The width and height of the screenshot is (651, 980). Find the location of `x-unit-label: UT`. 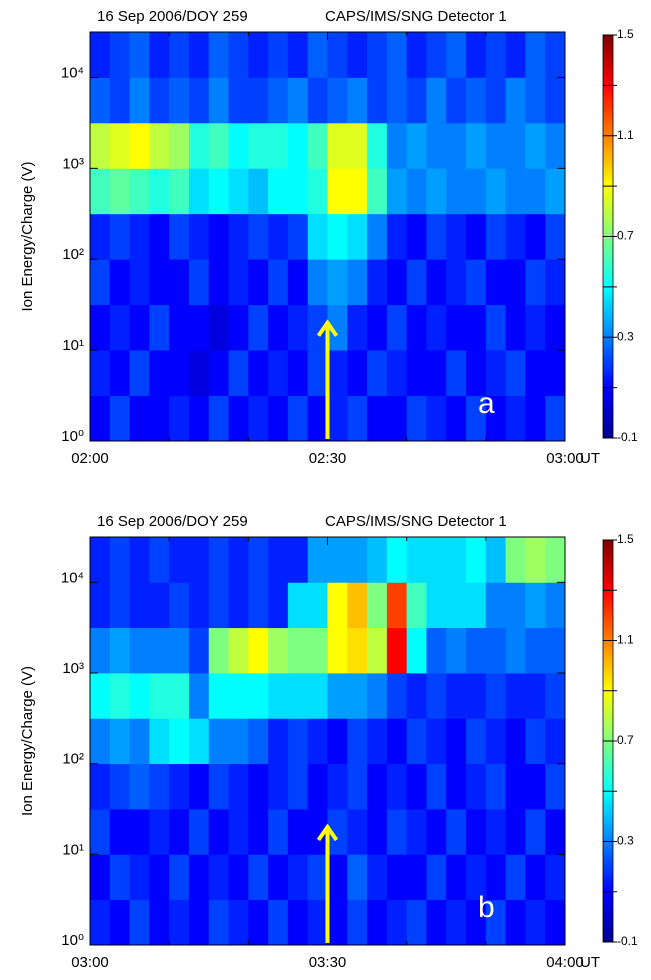

x-unit-label: UT is located at coordinates (590, 458).